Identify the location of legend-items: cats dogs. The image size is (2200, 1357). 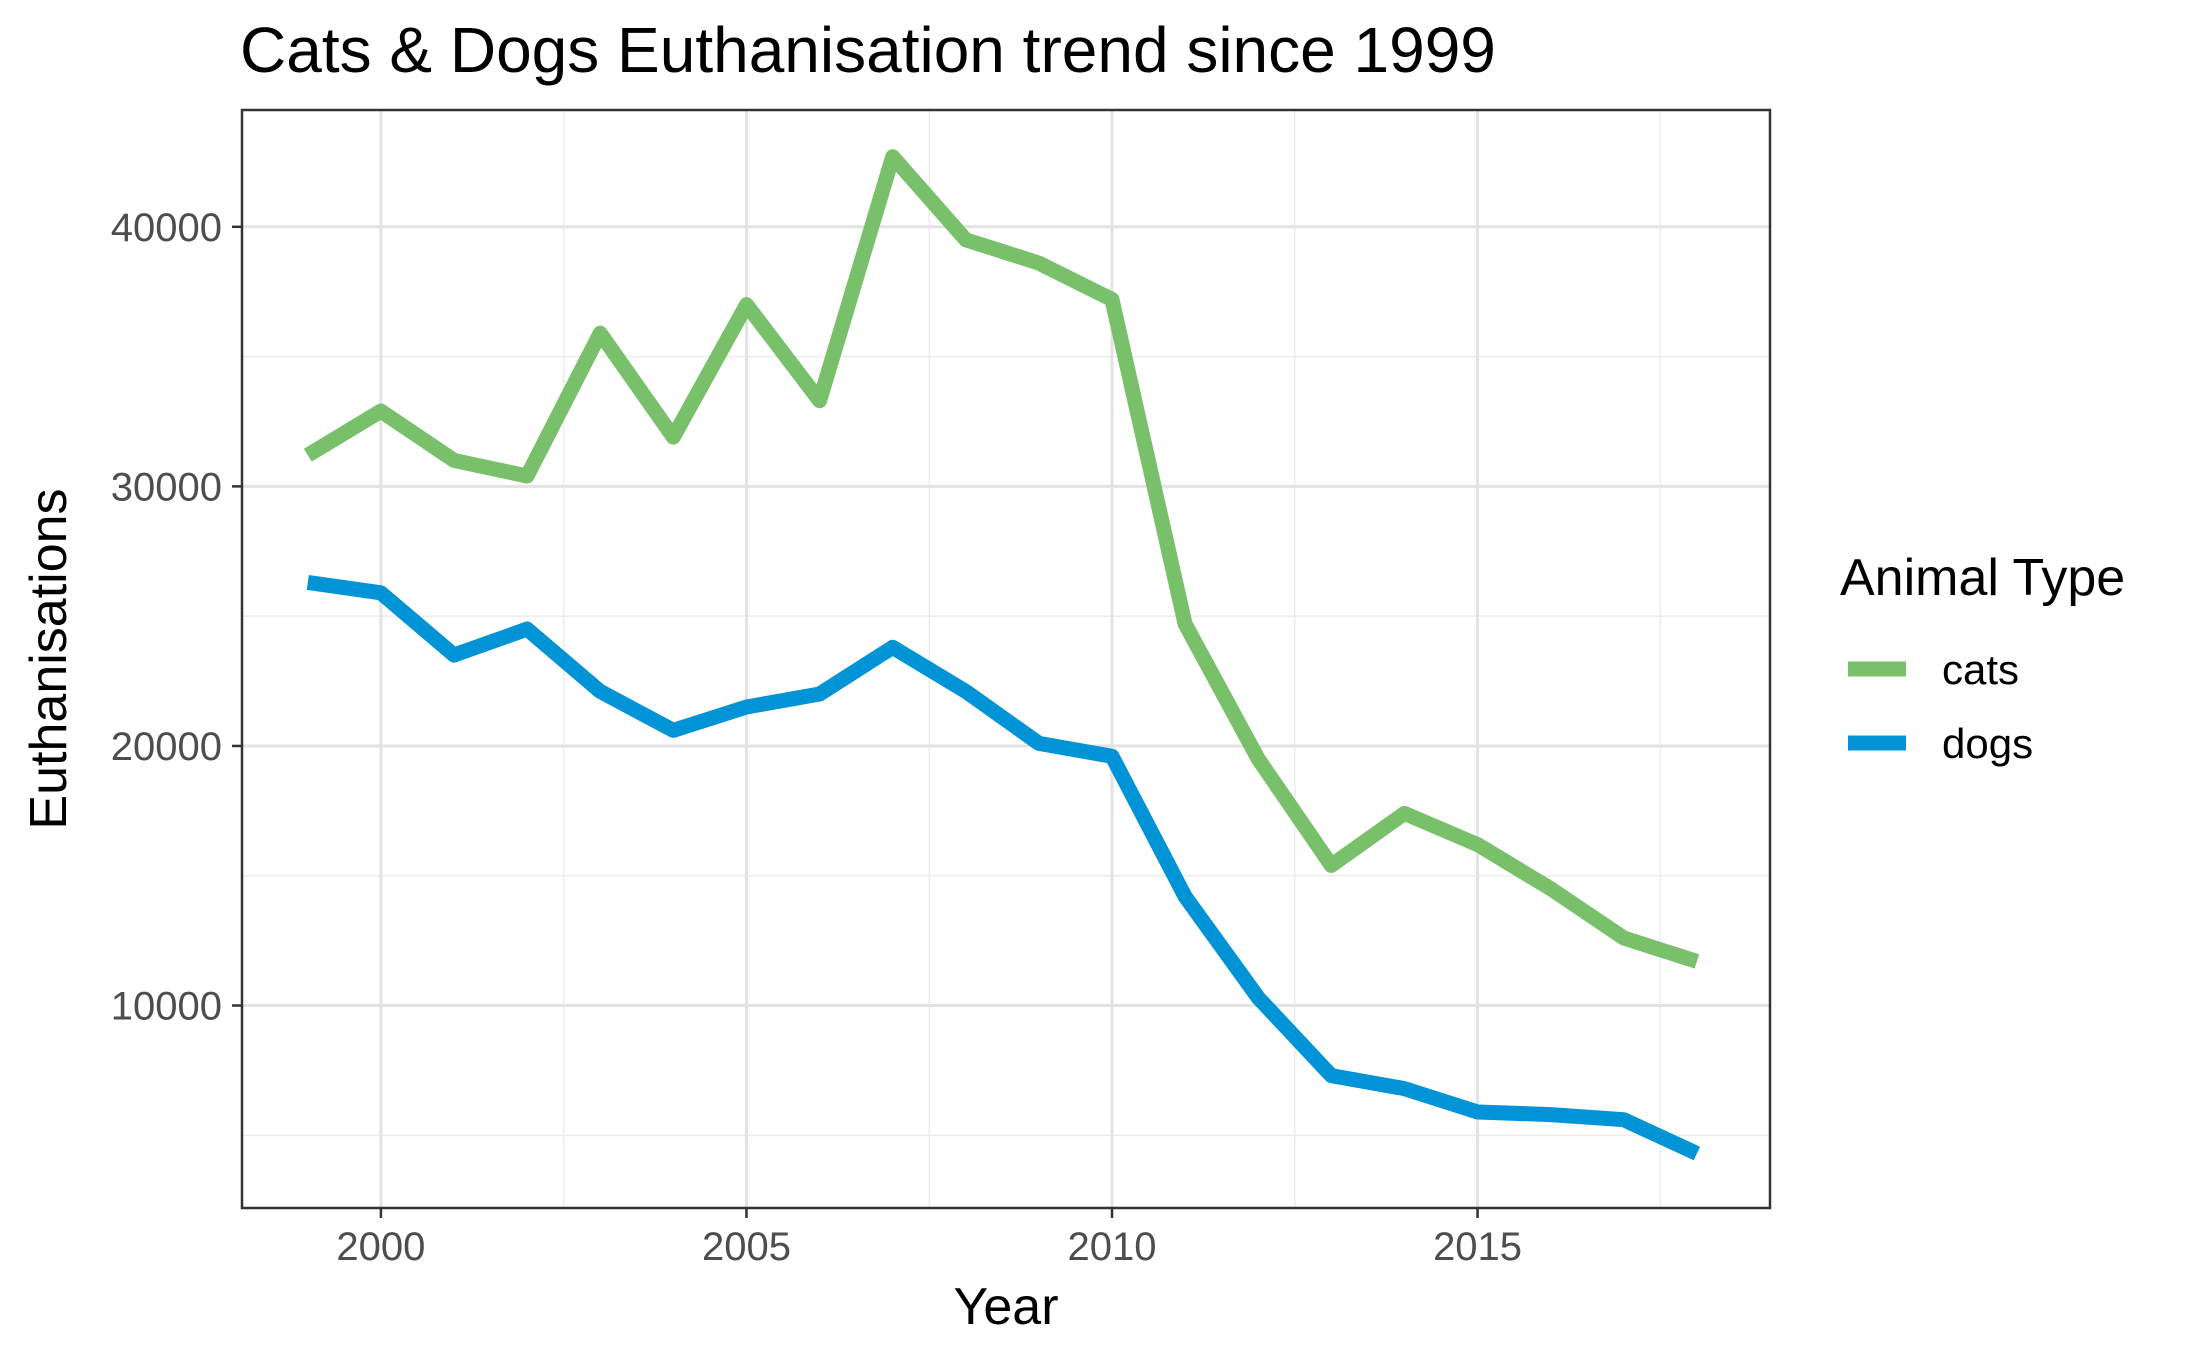
(1940, 706).